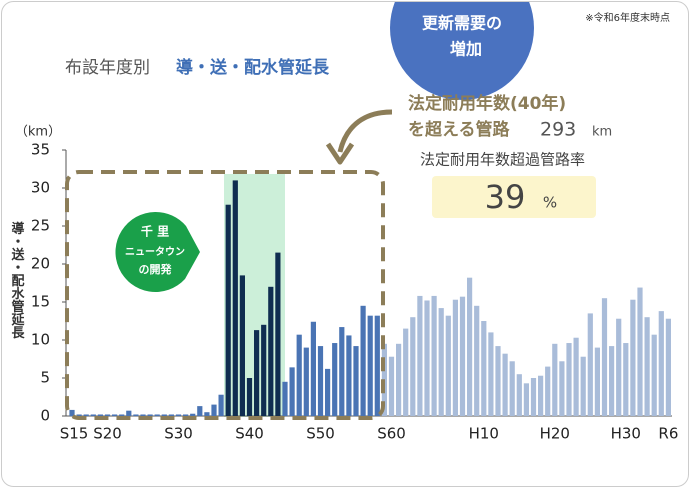  I want to click on x-tick-label: H30, so click(626, 434).